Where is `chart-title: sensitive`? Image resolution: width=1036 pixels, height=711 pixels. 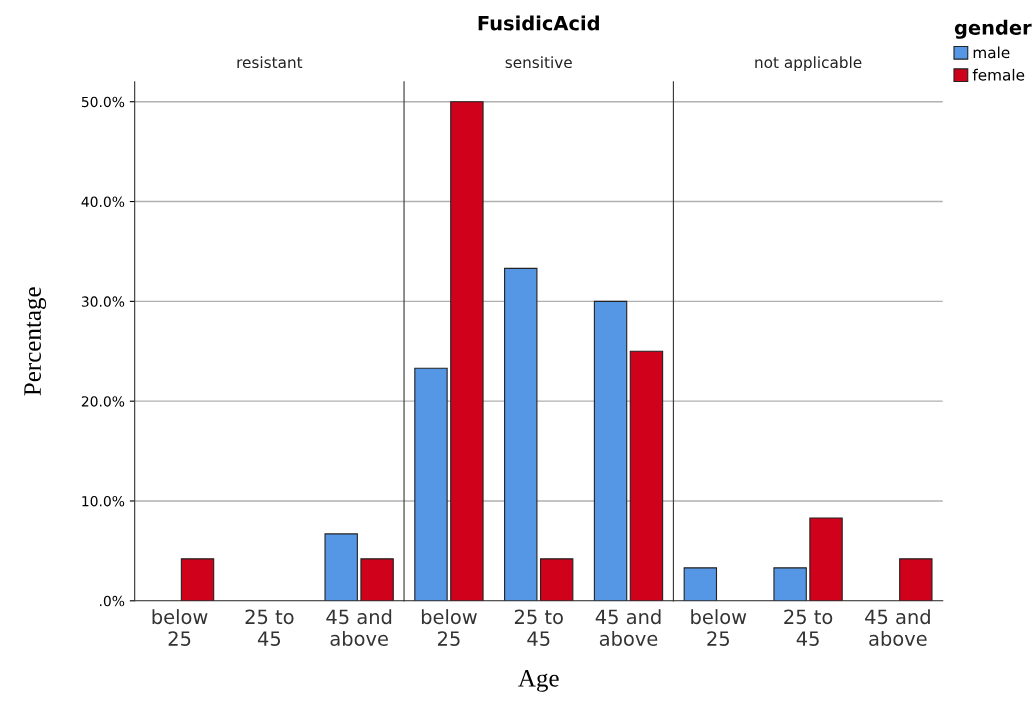
chart-title: sensitive is located at coordinates (538, 62).